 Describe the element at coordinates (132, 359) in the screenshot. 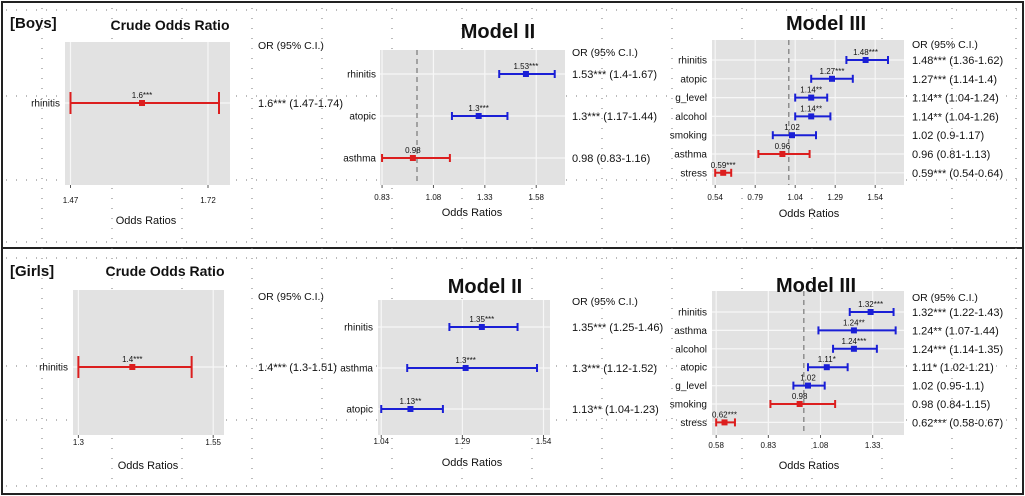

I see `odds-ratio-data-label: 1.4***` at that location.